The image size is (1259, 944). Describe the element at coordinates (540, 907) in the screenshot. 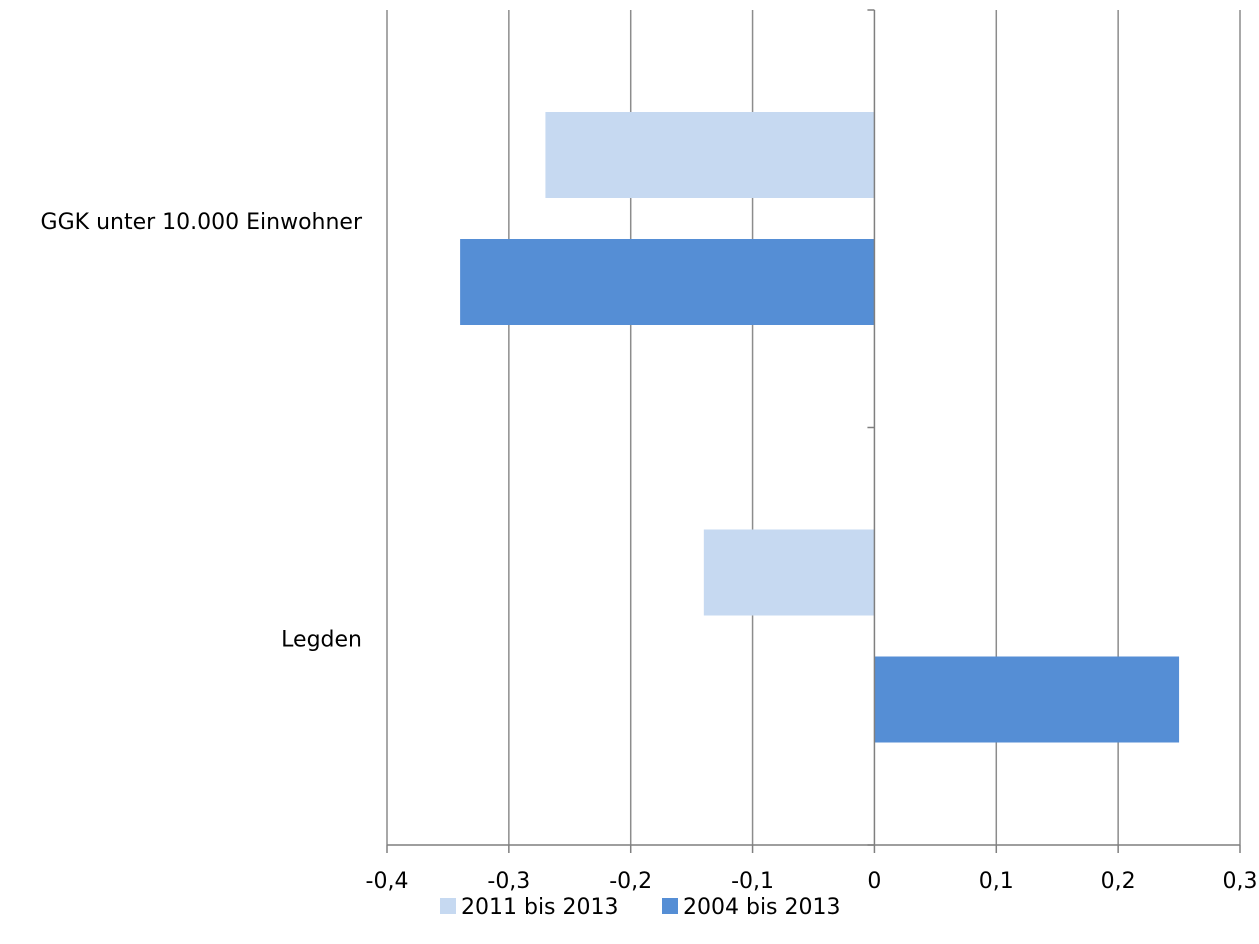

I see `legend-label-1: 2011 bis 2013` at that location.